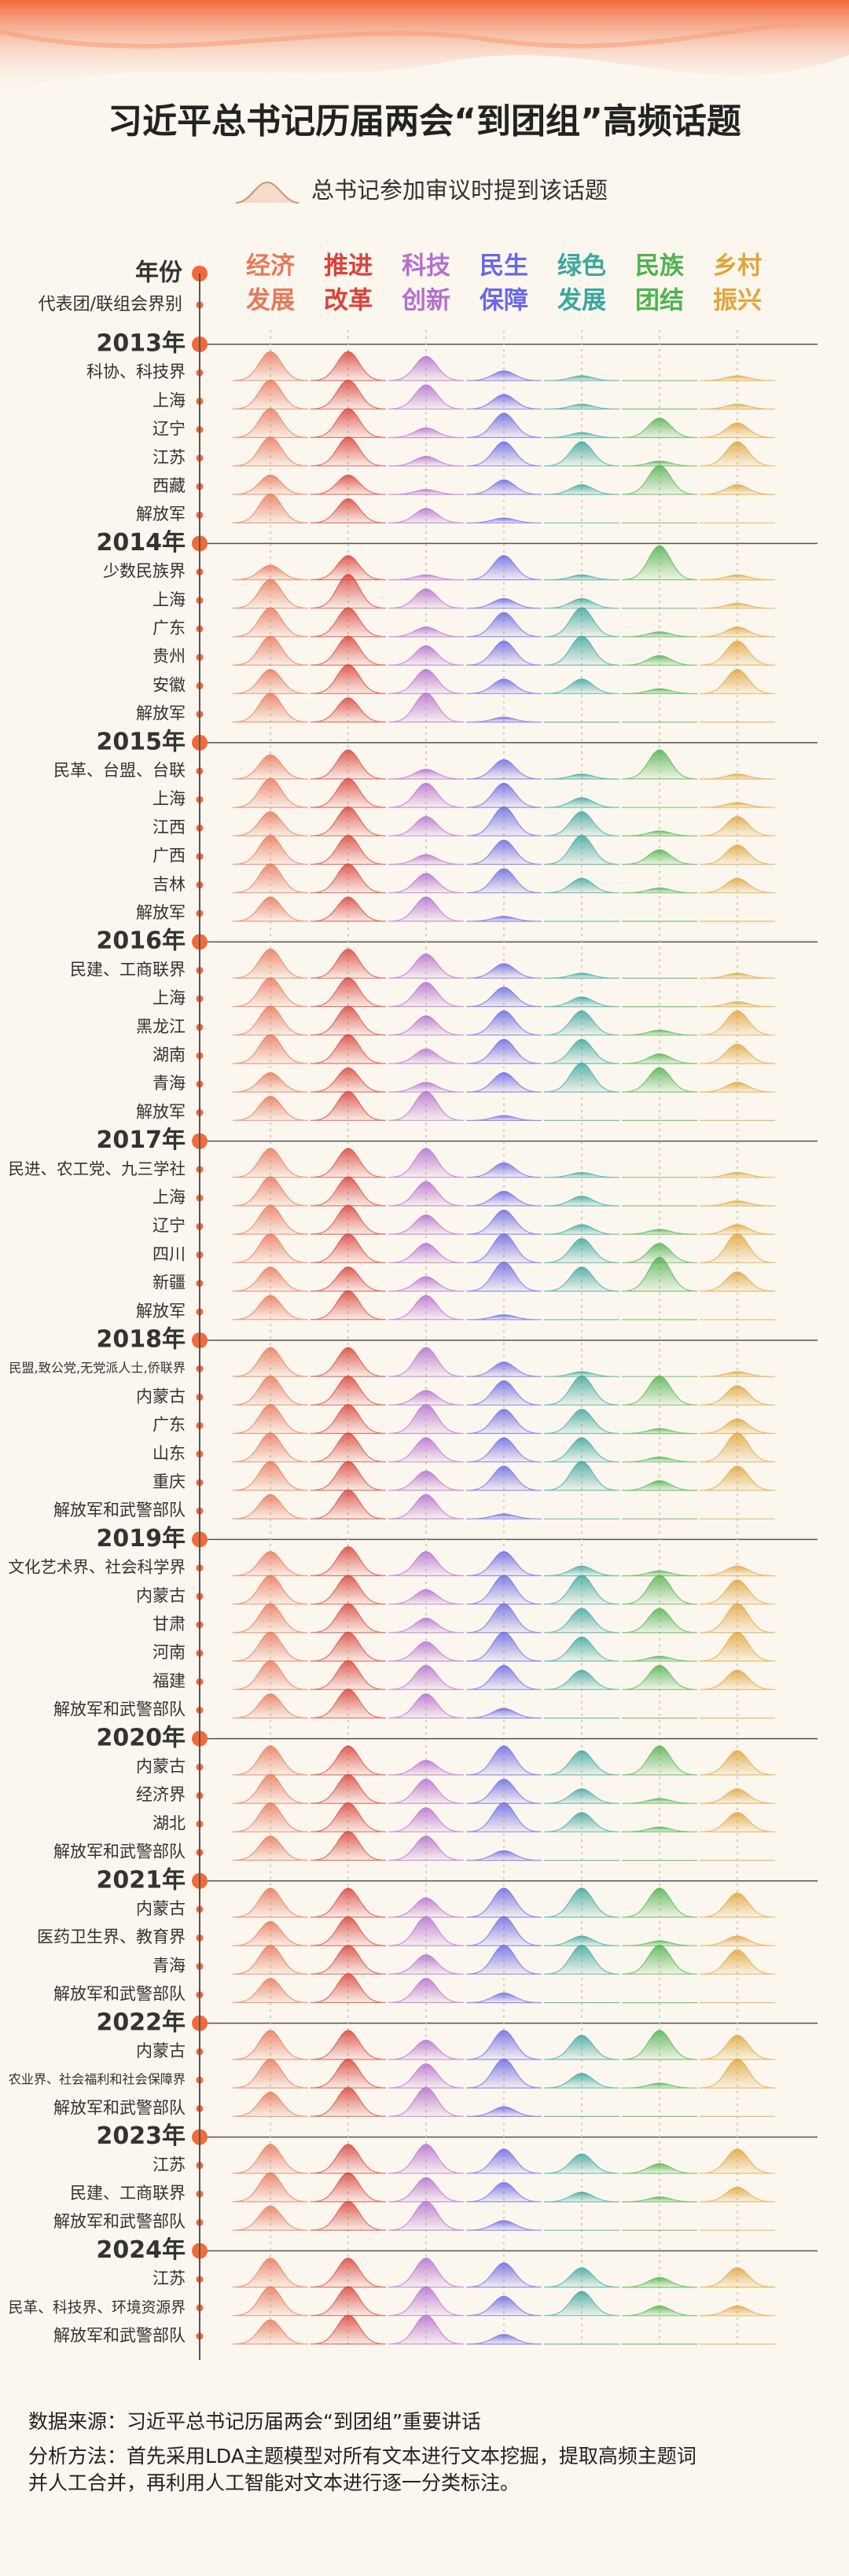  Describe the element at coordinates (200, 1313) in the screenshot. I see `timeline` at that location.